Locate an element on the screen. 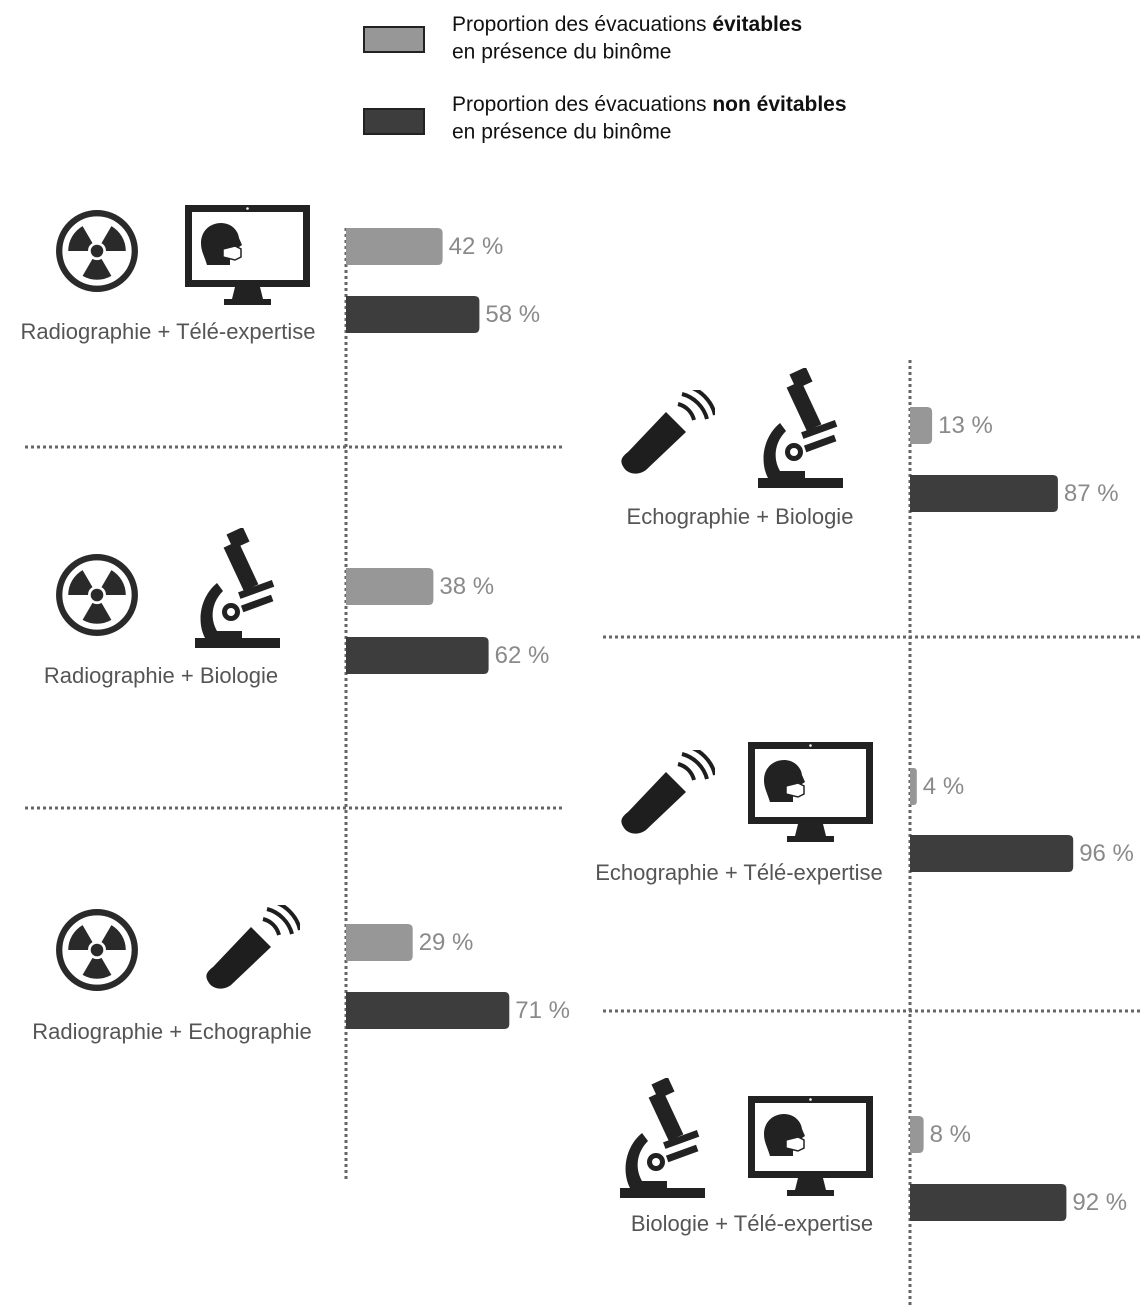  category-label: Echographie + Biologie is located at coordinates (740, 516).